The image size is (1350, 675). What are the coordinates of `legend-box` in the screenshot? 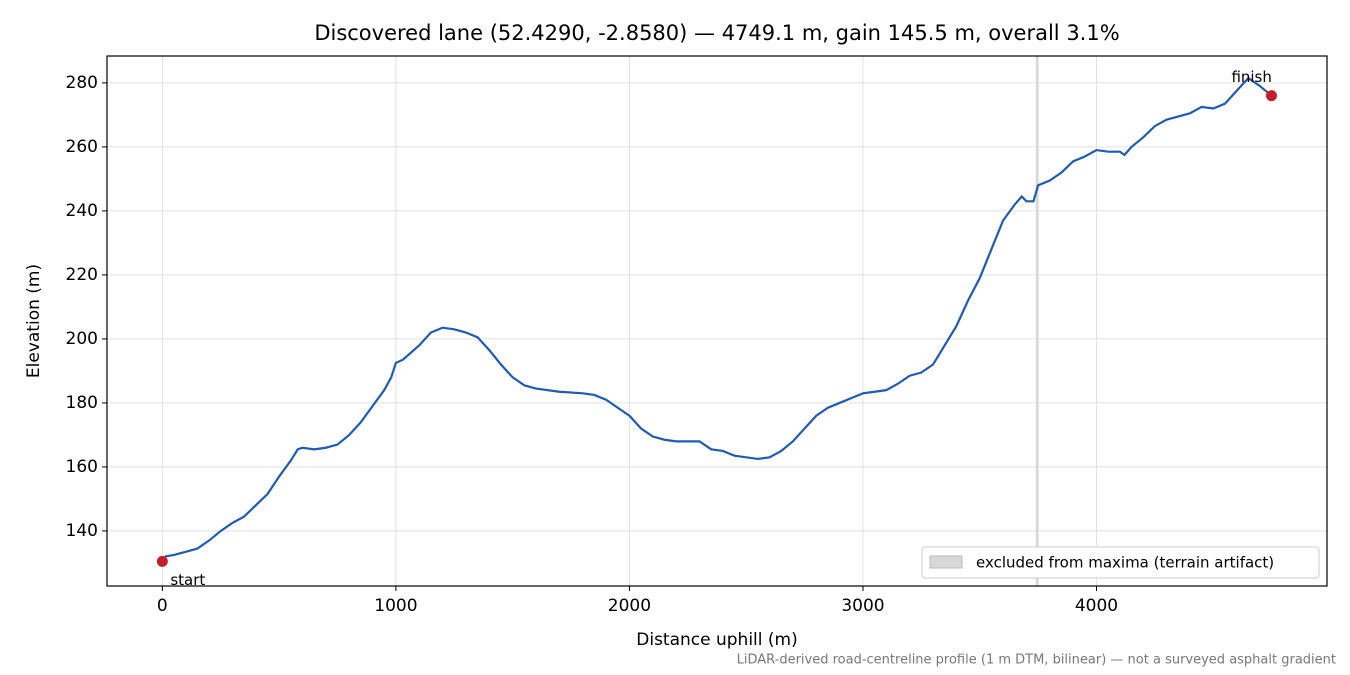 It's located at (1120, 562).